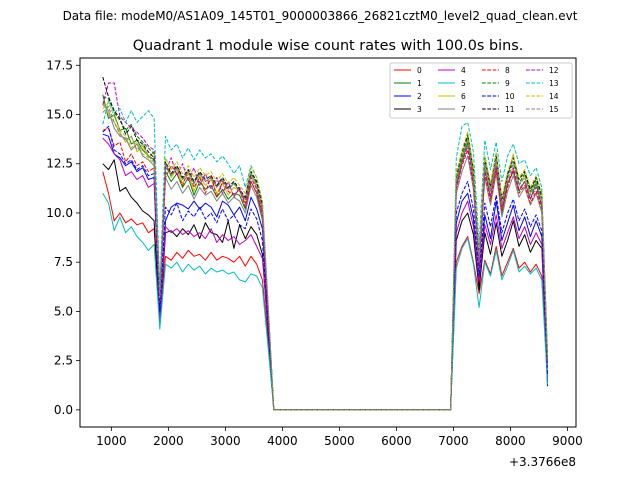  Describe the element at coordinates (419, 83) in the screenshot. I see `legend-label-1: 1` at that location.